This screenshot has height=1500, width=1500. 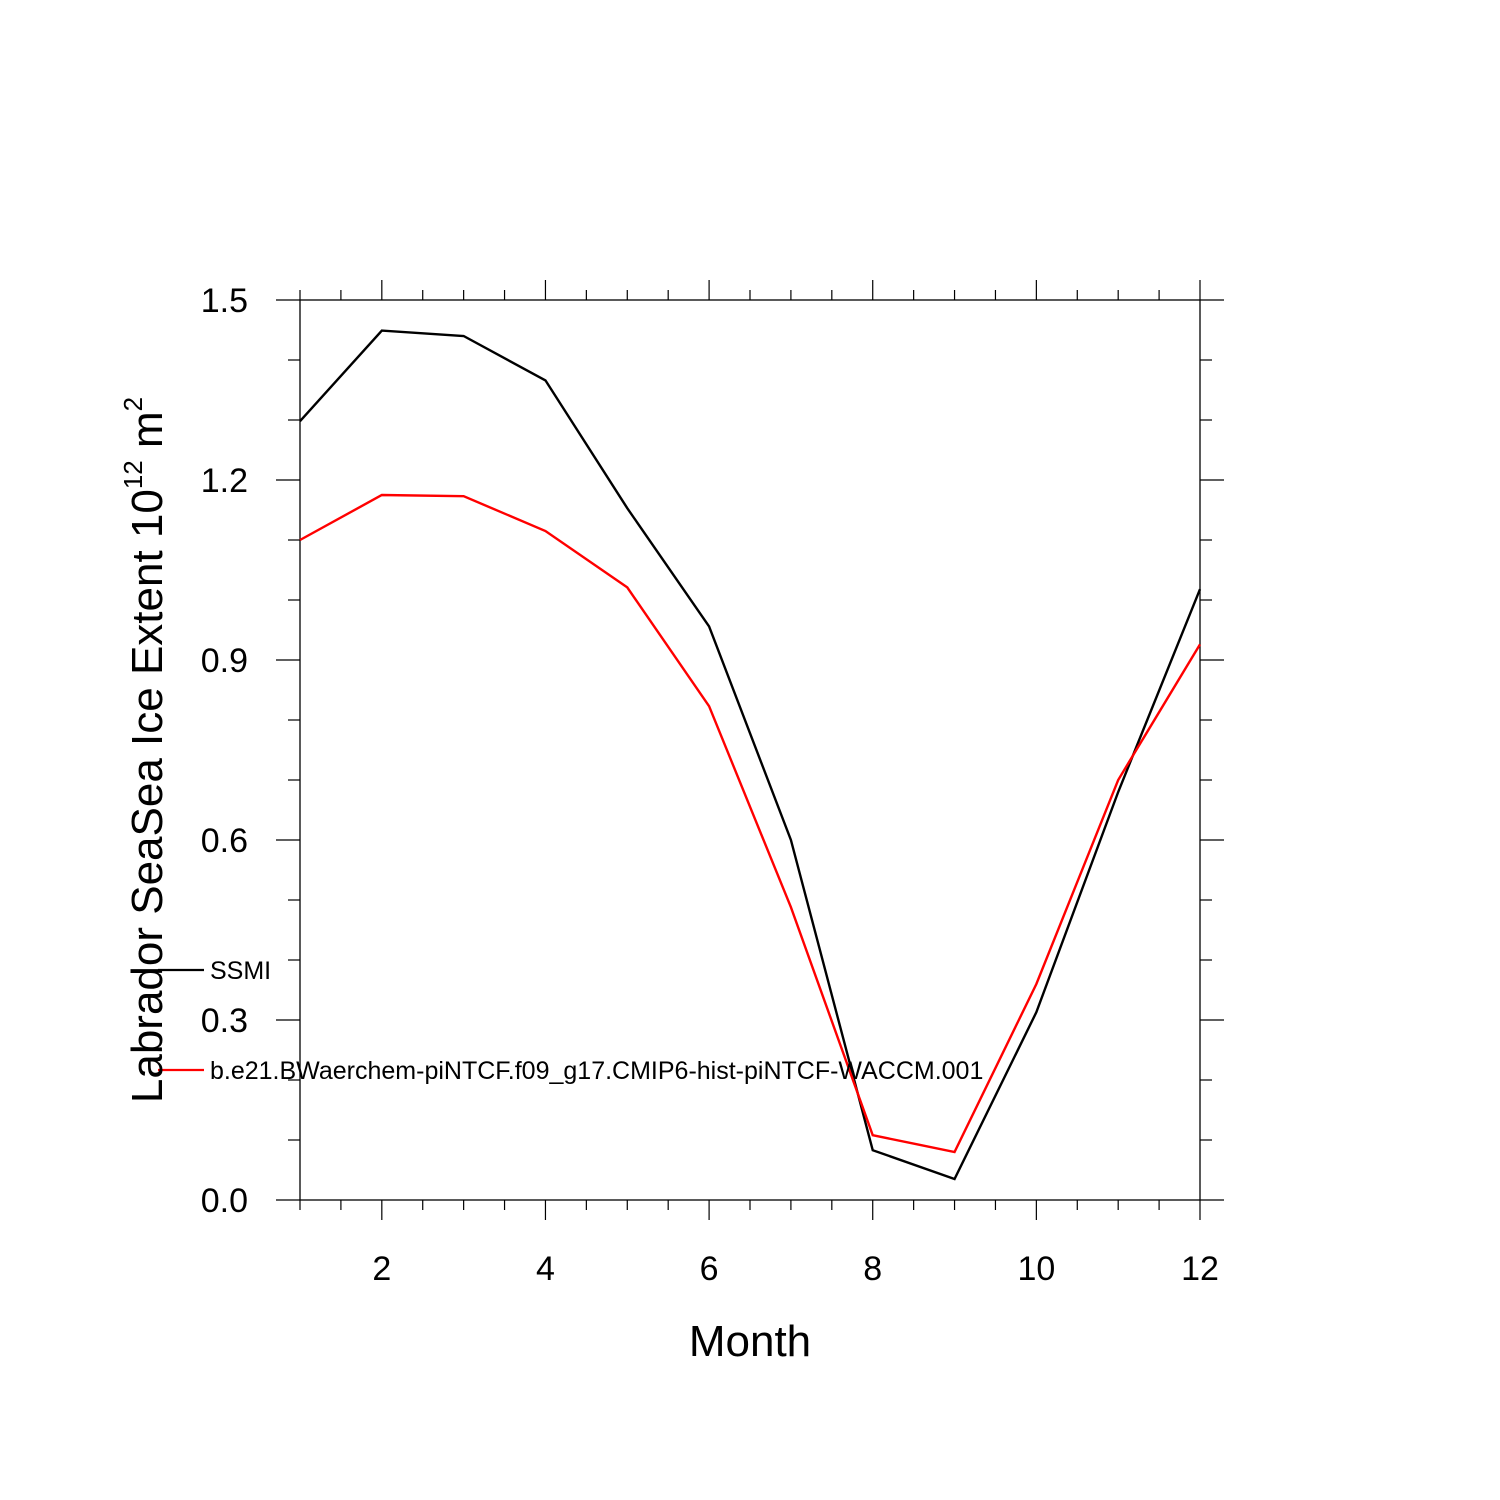 What do you see at coordinates (224, 481) in the screenshot?
I see `y-tick-label: 1.2` at bounding box center [224, 481].